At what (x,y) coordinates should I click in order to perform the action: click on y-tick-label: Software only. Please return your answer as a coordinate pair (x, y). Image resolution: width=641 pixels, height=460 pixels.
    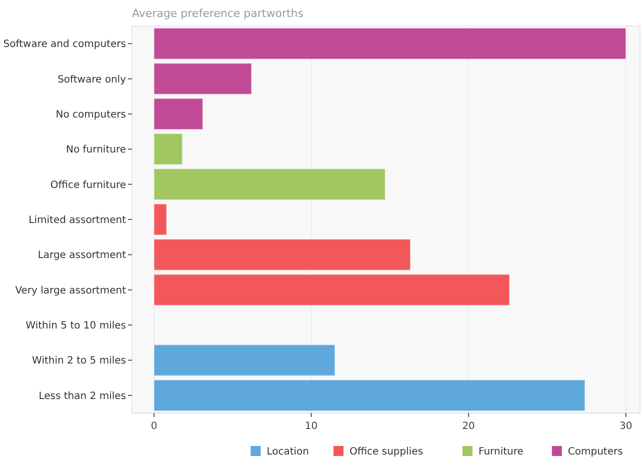
    Looking at the image, I should click on (92, 80).